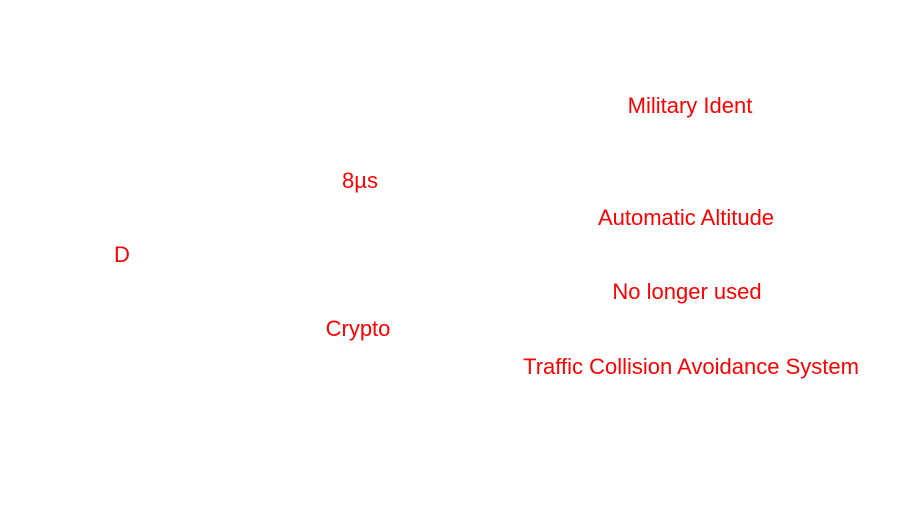 The width and height of the screenshot is (900, 525). What do you see at coordinates (122, 254) in the screenshot?
I see `mode-d-label: D` at bounding box center [122, 254].